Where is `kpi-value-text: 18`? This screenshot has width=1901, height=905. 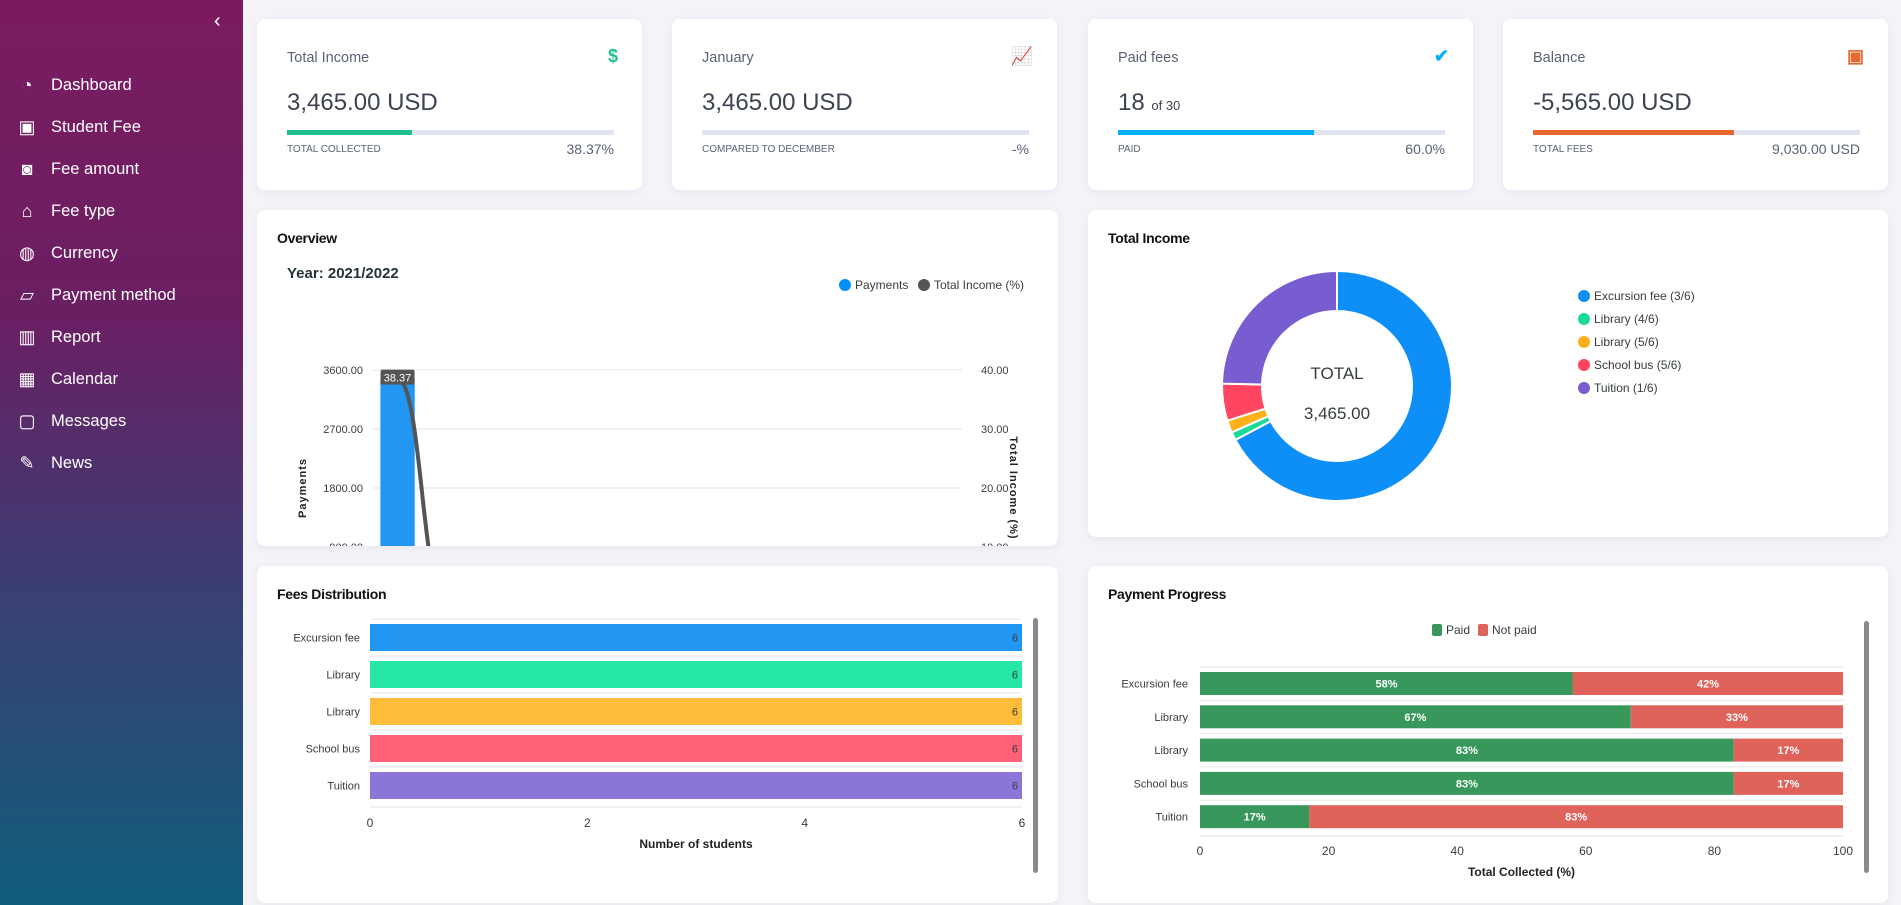
kpi-value-text: 18 is located at coordinates (1131, 102).